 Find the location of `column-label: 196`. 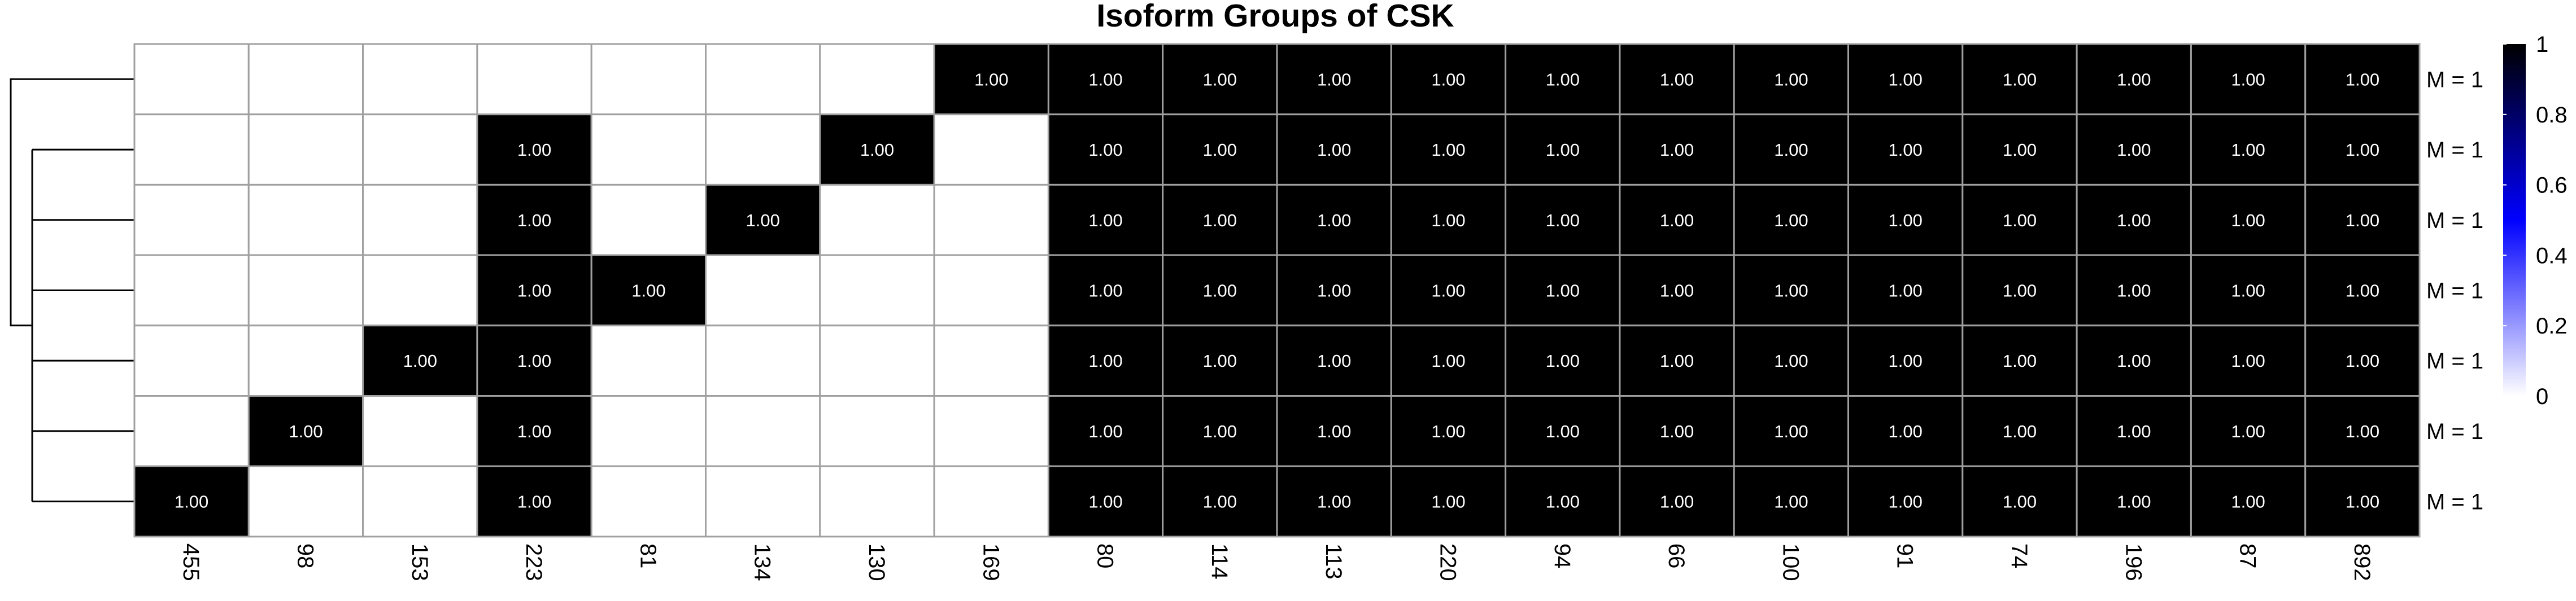

column-label: 196 is located at coordinates (2133, 562).